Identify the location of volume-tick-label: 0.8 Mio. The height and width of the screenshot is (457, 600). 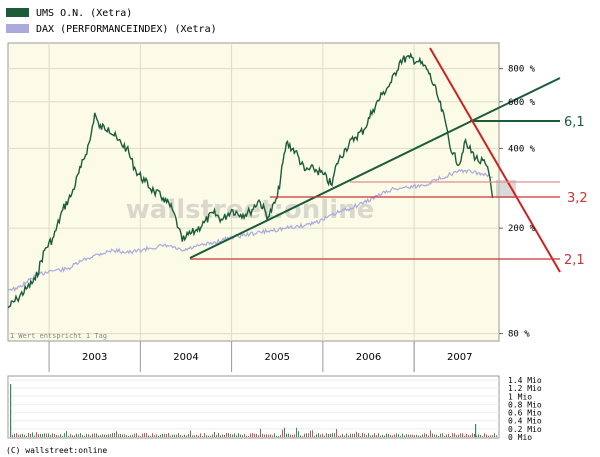
(525, 404).